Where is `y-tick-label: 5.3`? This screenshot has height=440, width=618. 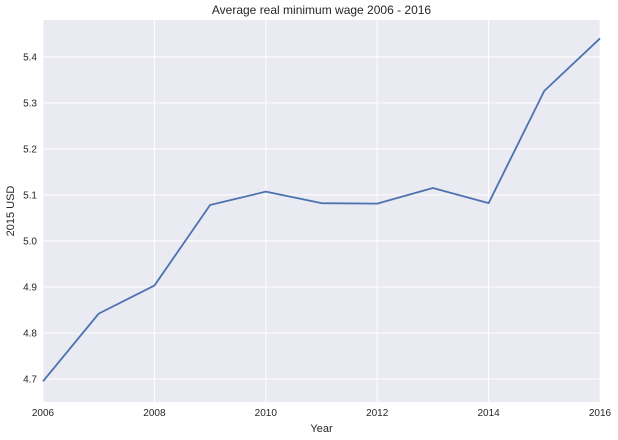
y-tick-label: 5.3 is located at coordinates (30, 103).